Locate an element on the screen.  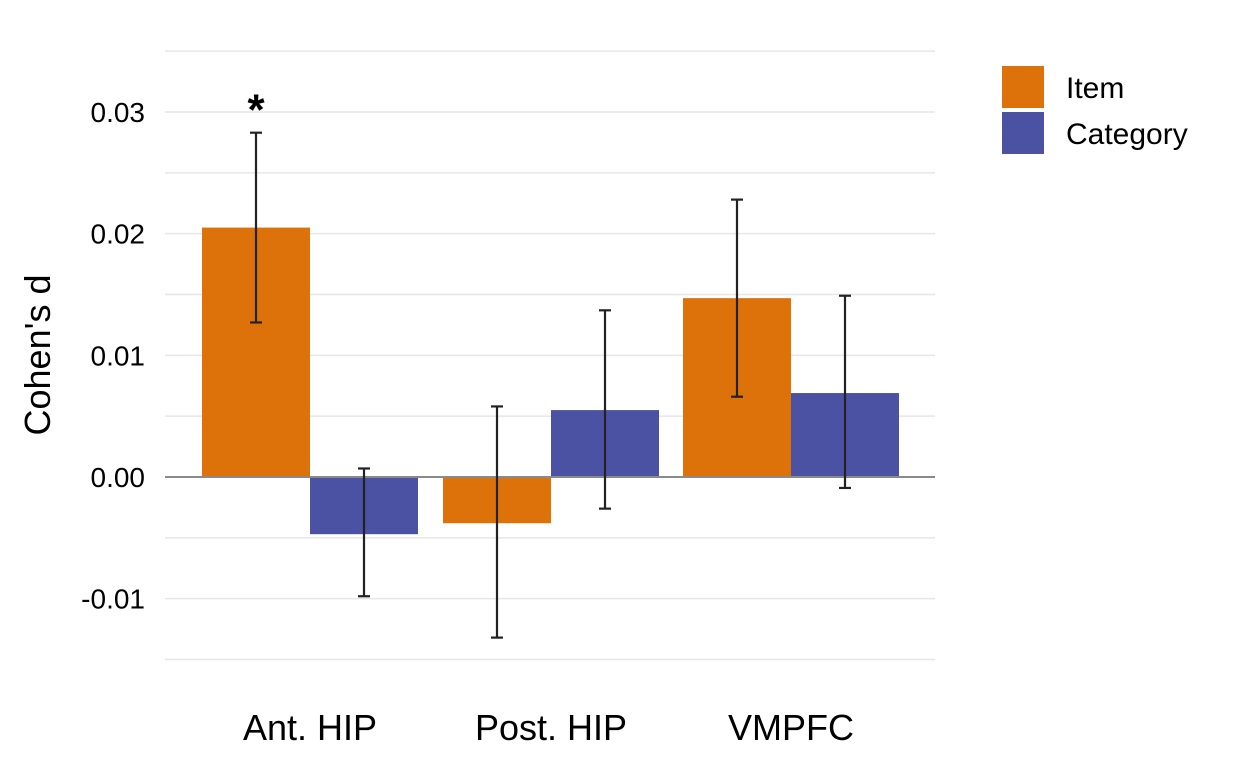
y-tick-labels: -0.01 0.00 0.01 0.02 0.03 is located at coordinates (113, 356).